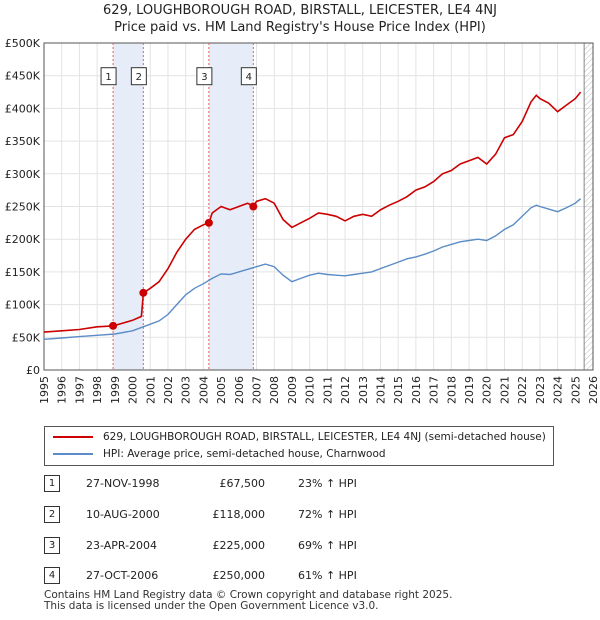  Describe the element at coordinates (133, 390) in the screenshot. I see `x-tick-label: 2000` at that location.